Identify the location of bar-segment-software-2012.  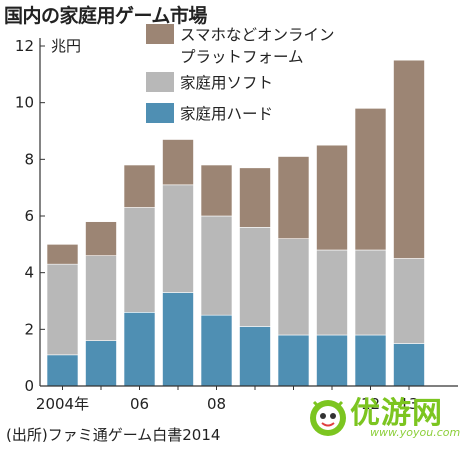
(370, 292).